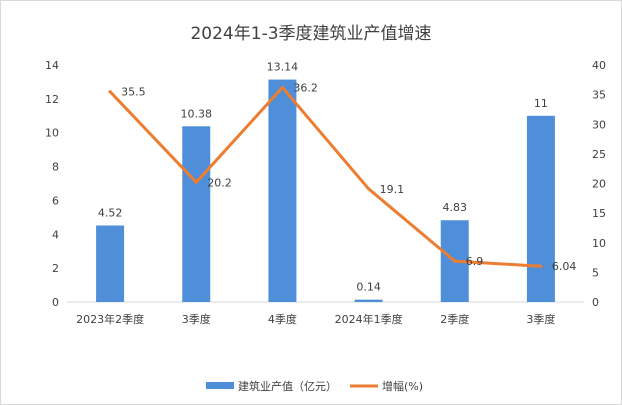 This screenshot has height=405, width=622. I want to click on y-right-tick-label: 0, so click(595, 302).